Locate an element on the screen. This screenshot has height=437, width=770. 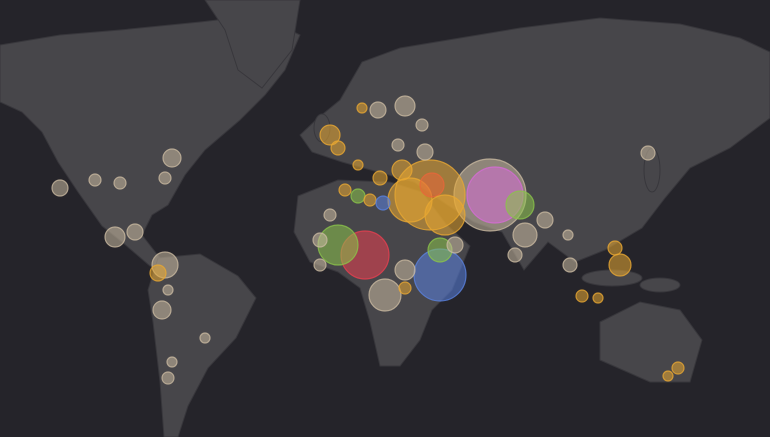
indonesia is located at coordinates (660, 285).